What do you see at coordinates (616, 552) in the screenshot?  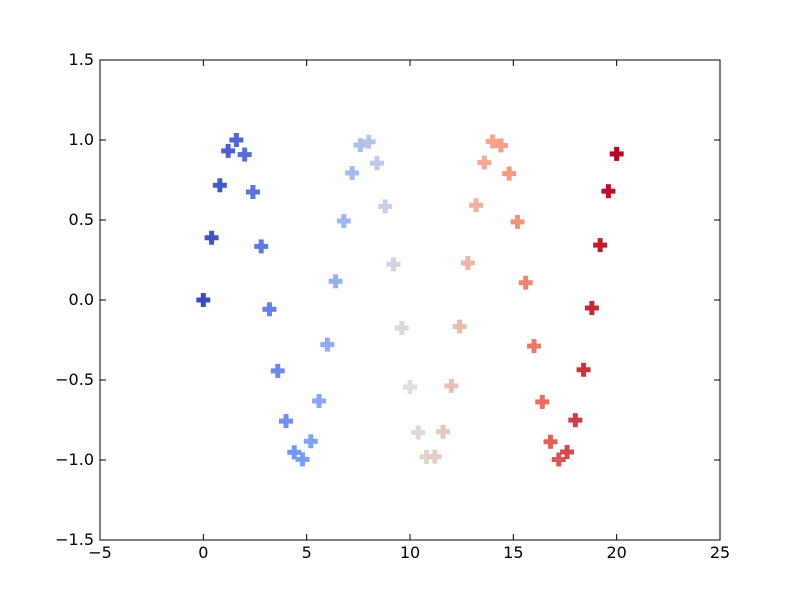 I see `x-tick-label: 20` at bounding box center [616, 552].